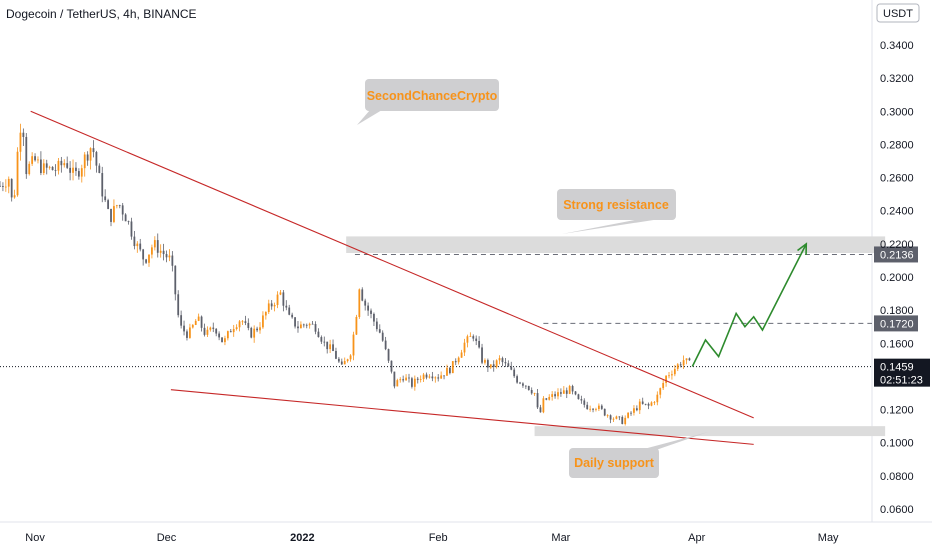 The image size is (932, 550). What do you see at coordinates (560, 538) in the screenshot?
I see `time-tick-label: Mar` at bounding box center [560, 538].